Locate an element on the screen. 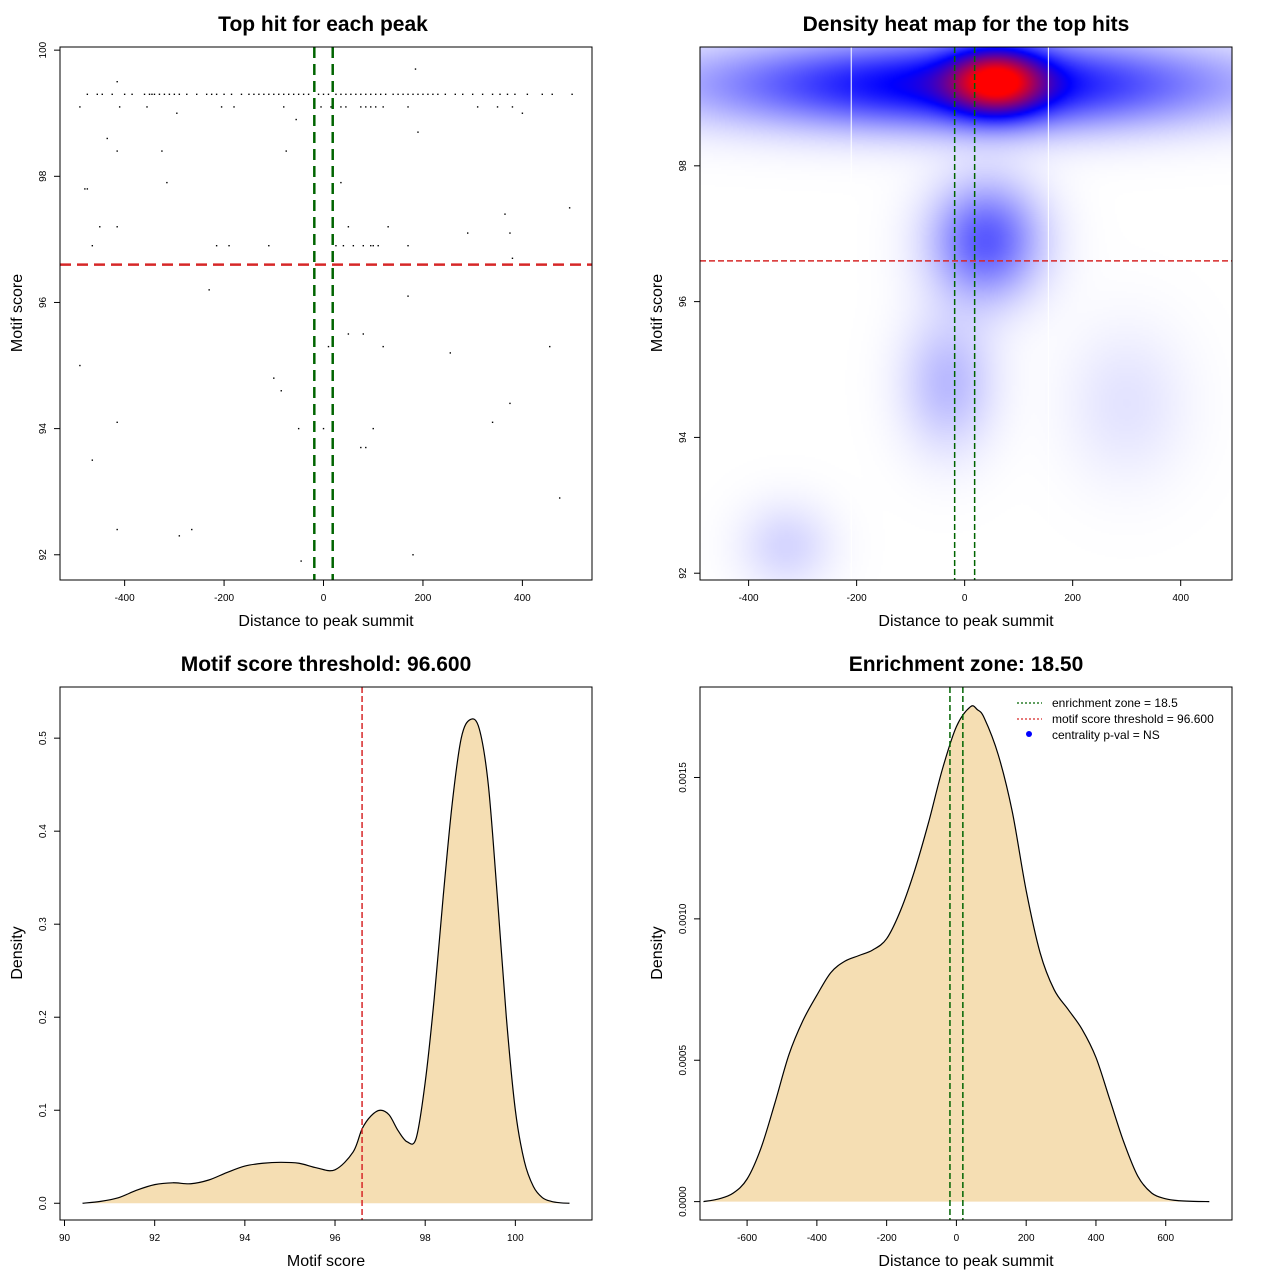 This screenshot has width=1280, height=1280. y-tick-label: 0.0000 is located at coordinates (683, 1201).